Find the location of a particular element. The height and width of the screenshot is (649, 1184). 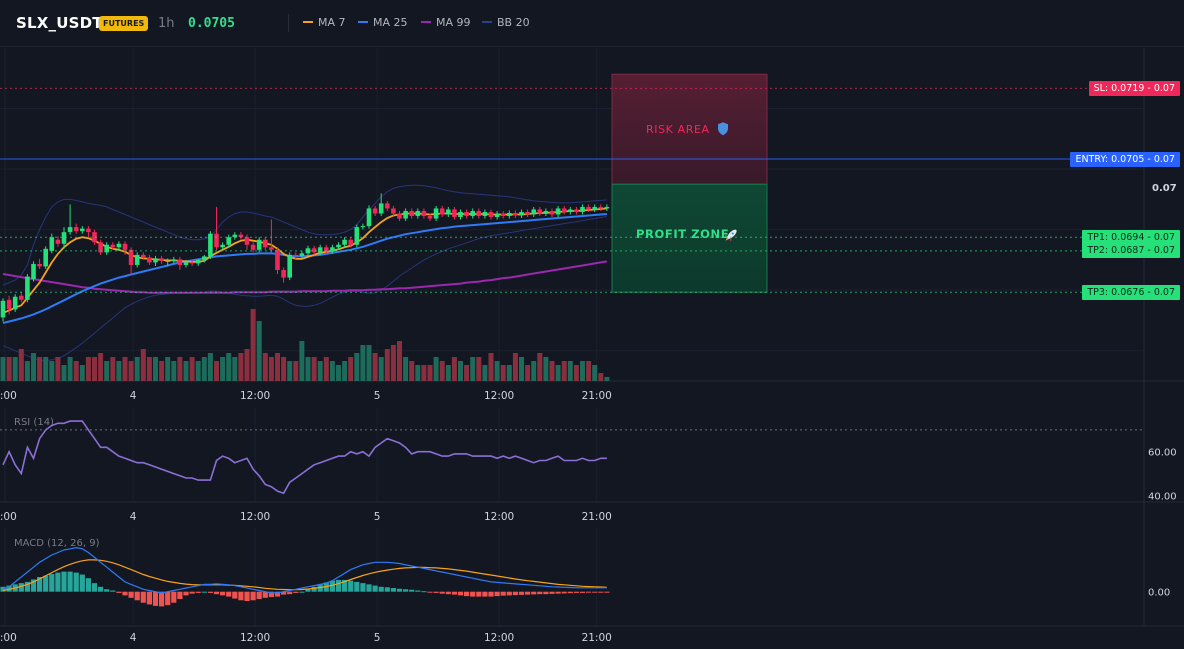

rocket-flame is located at coordinates (727, 239).